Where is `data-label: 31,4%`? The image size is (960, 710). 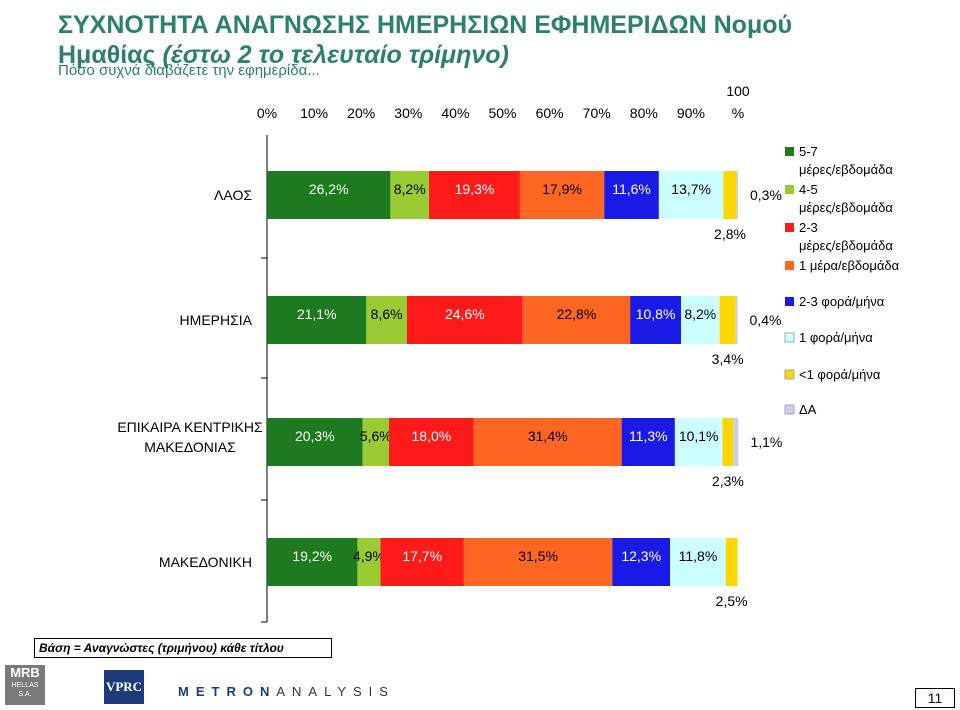 data-label: 31,4% is located at coordinates (548, 436).